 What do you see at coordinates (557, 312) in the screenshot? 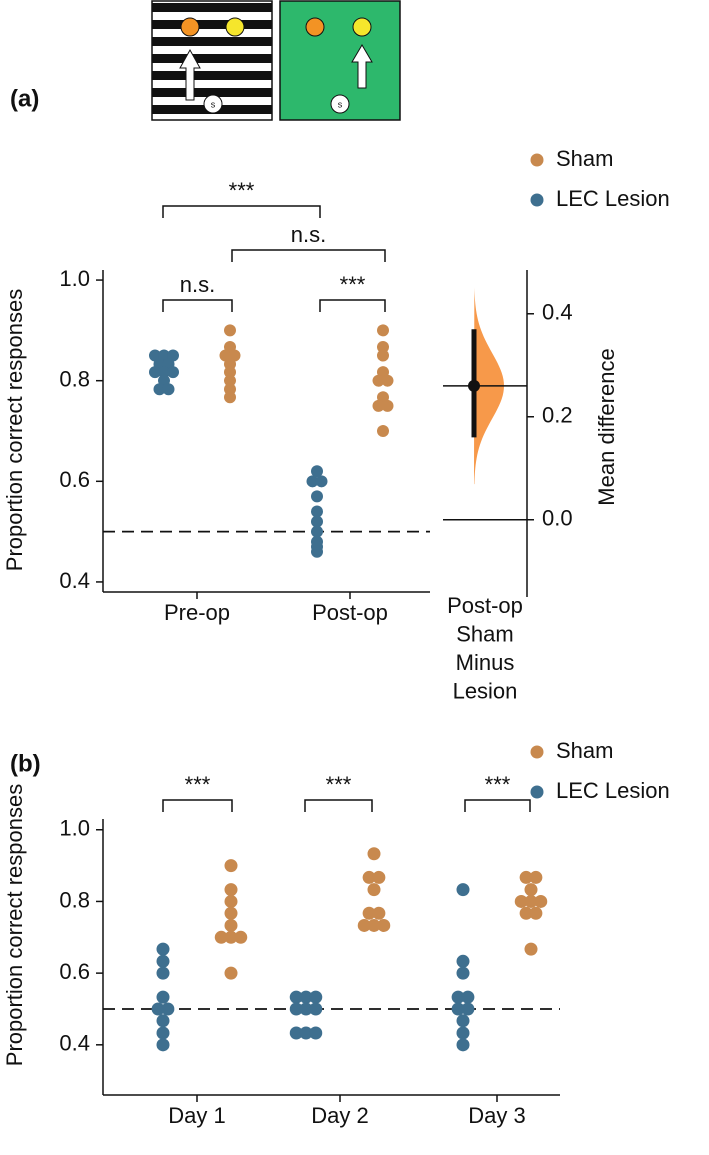
I see `y2-tick-label: 0.4` at bounding box center [557, 312].